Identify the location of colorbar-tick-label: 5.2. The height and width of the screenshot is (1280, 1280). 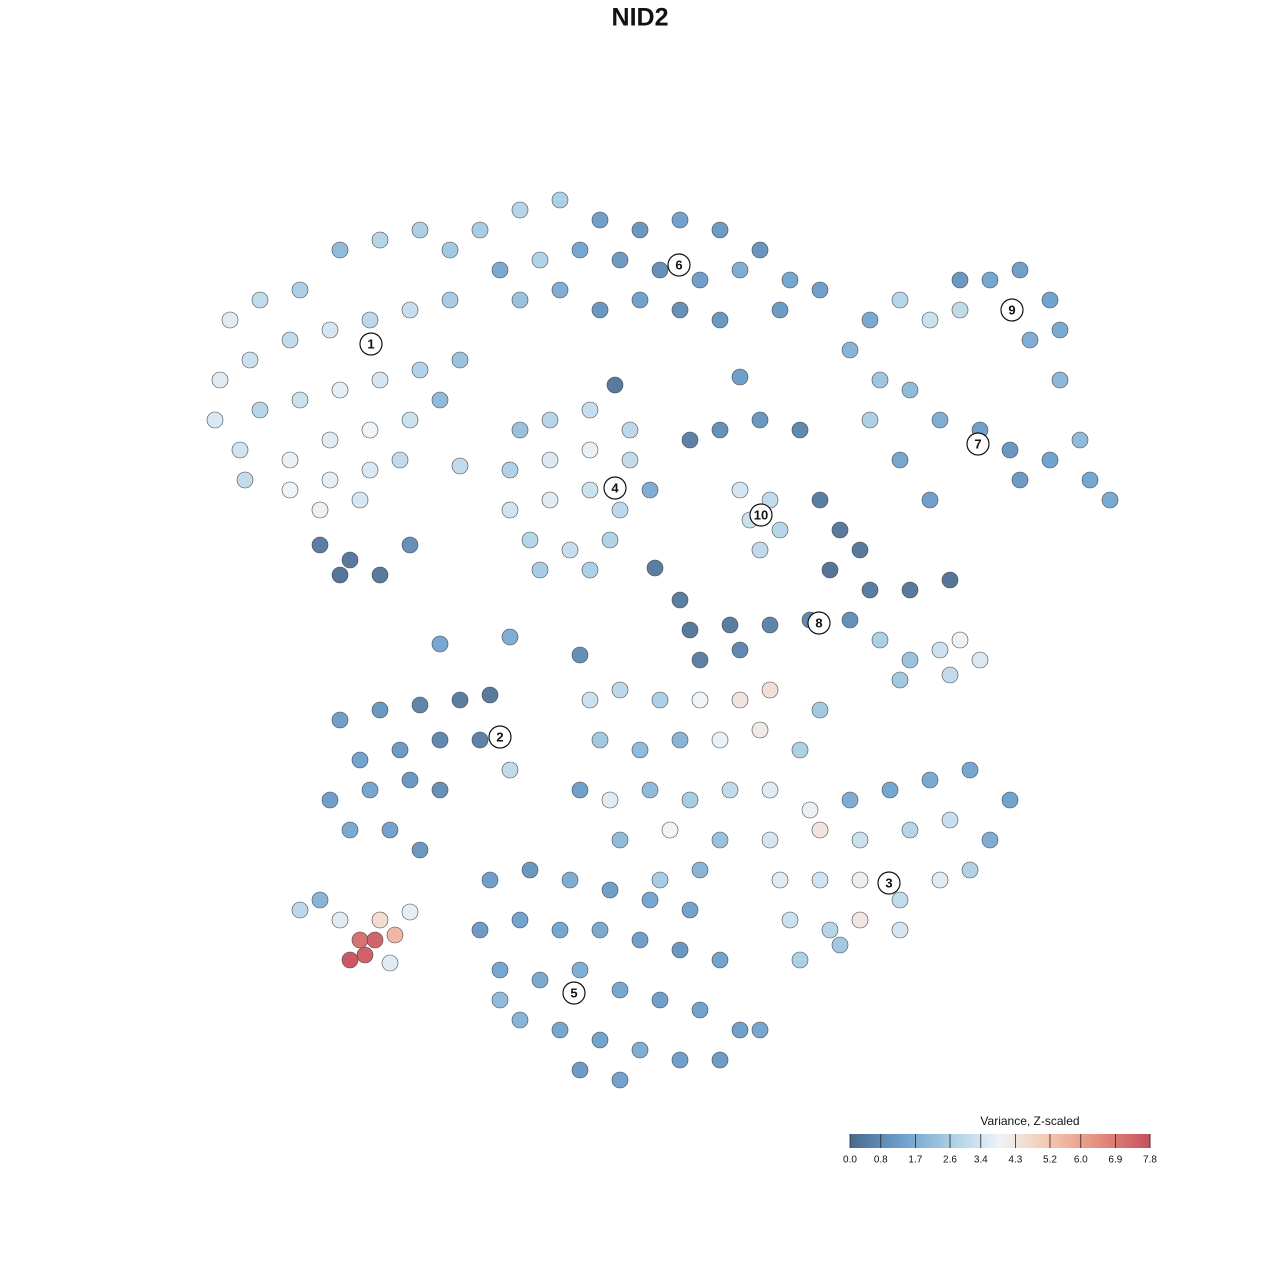
(1050, 1160).